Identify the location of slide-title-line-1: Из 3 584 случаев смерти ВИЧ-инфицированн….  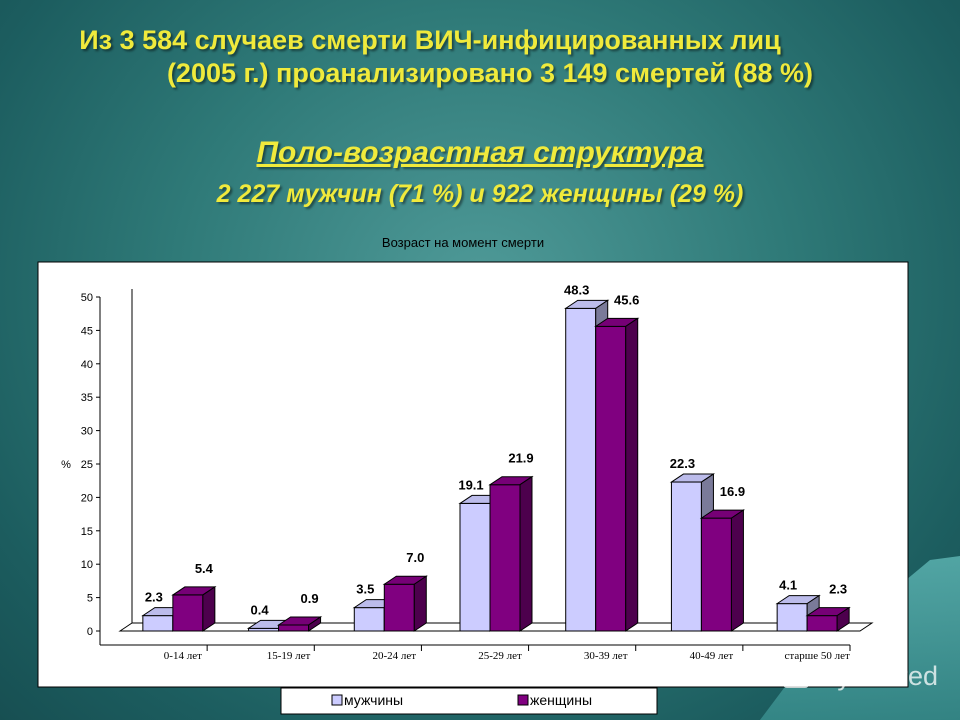
(430, 40).